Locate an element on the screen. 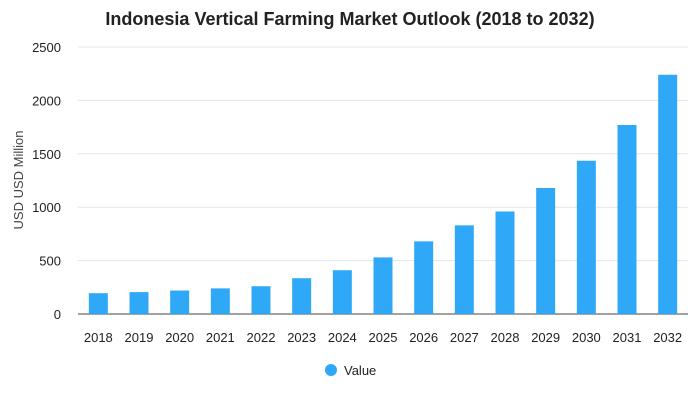 Image resolution: width=700 pixels, height=400 pixels. bar-2018 is located at coordinates (98, 303).